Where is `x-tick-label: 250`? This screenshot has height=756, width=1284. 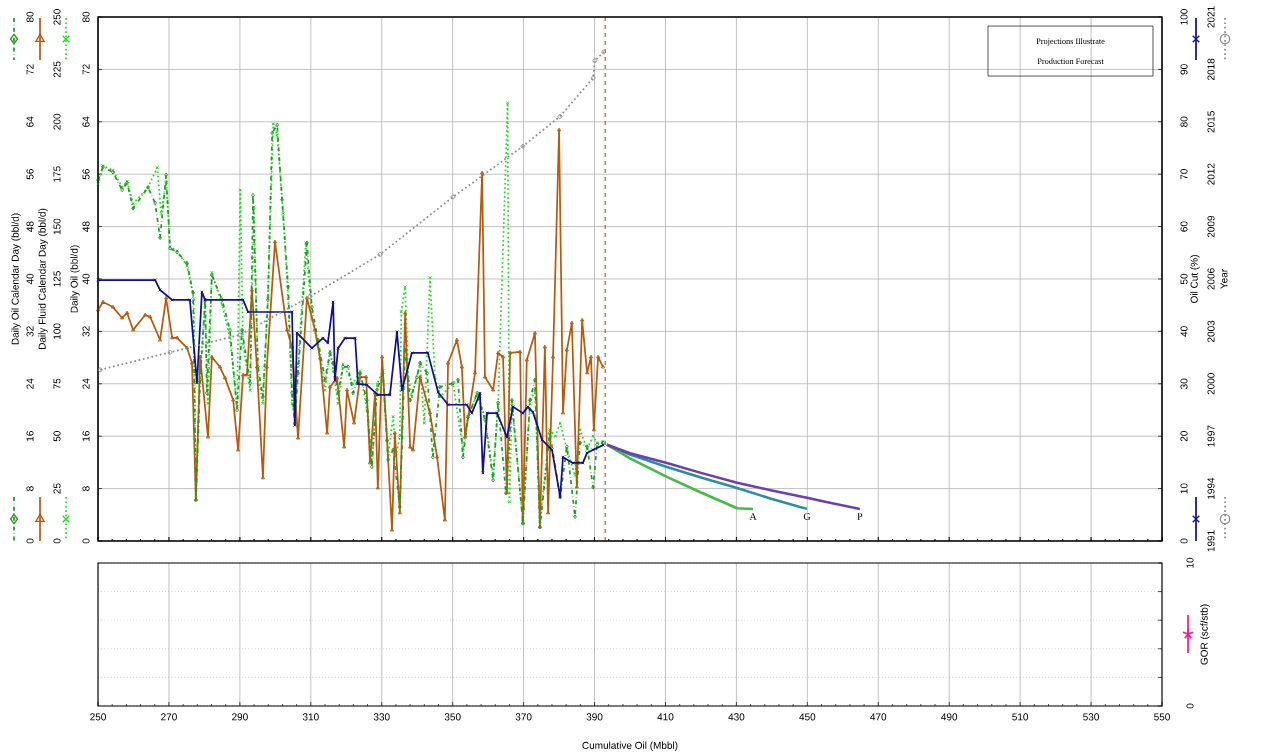 x-tick-label: 250 is located at coordinates (98, 717).